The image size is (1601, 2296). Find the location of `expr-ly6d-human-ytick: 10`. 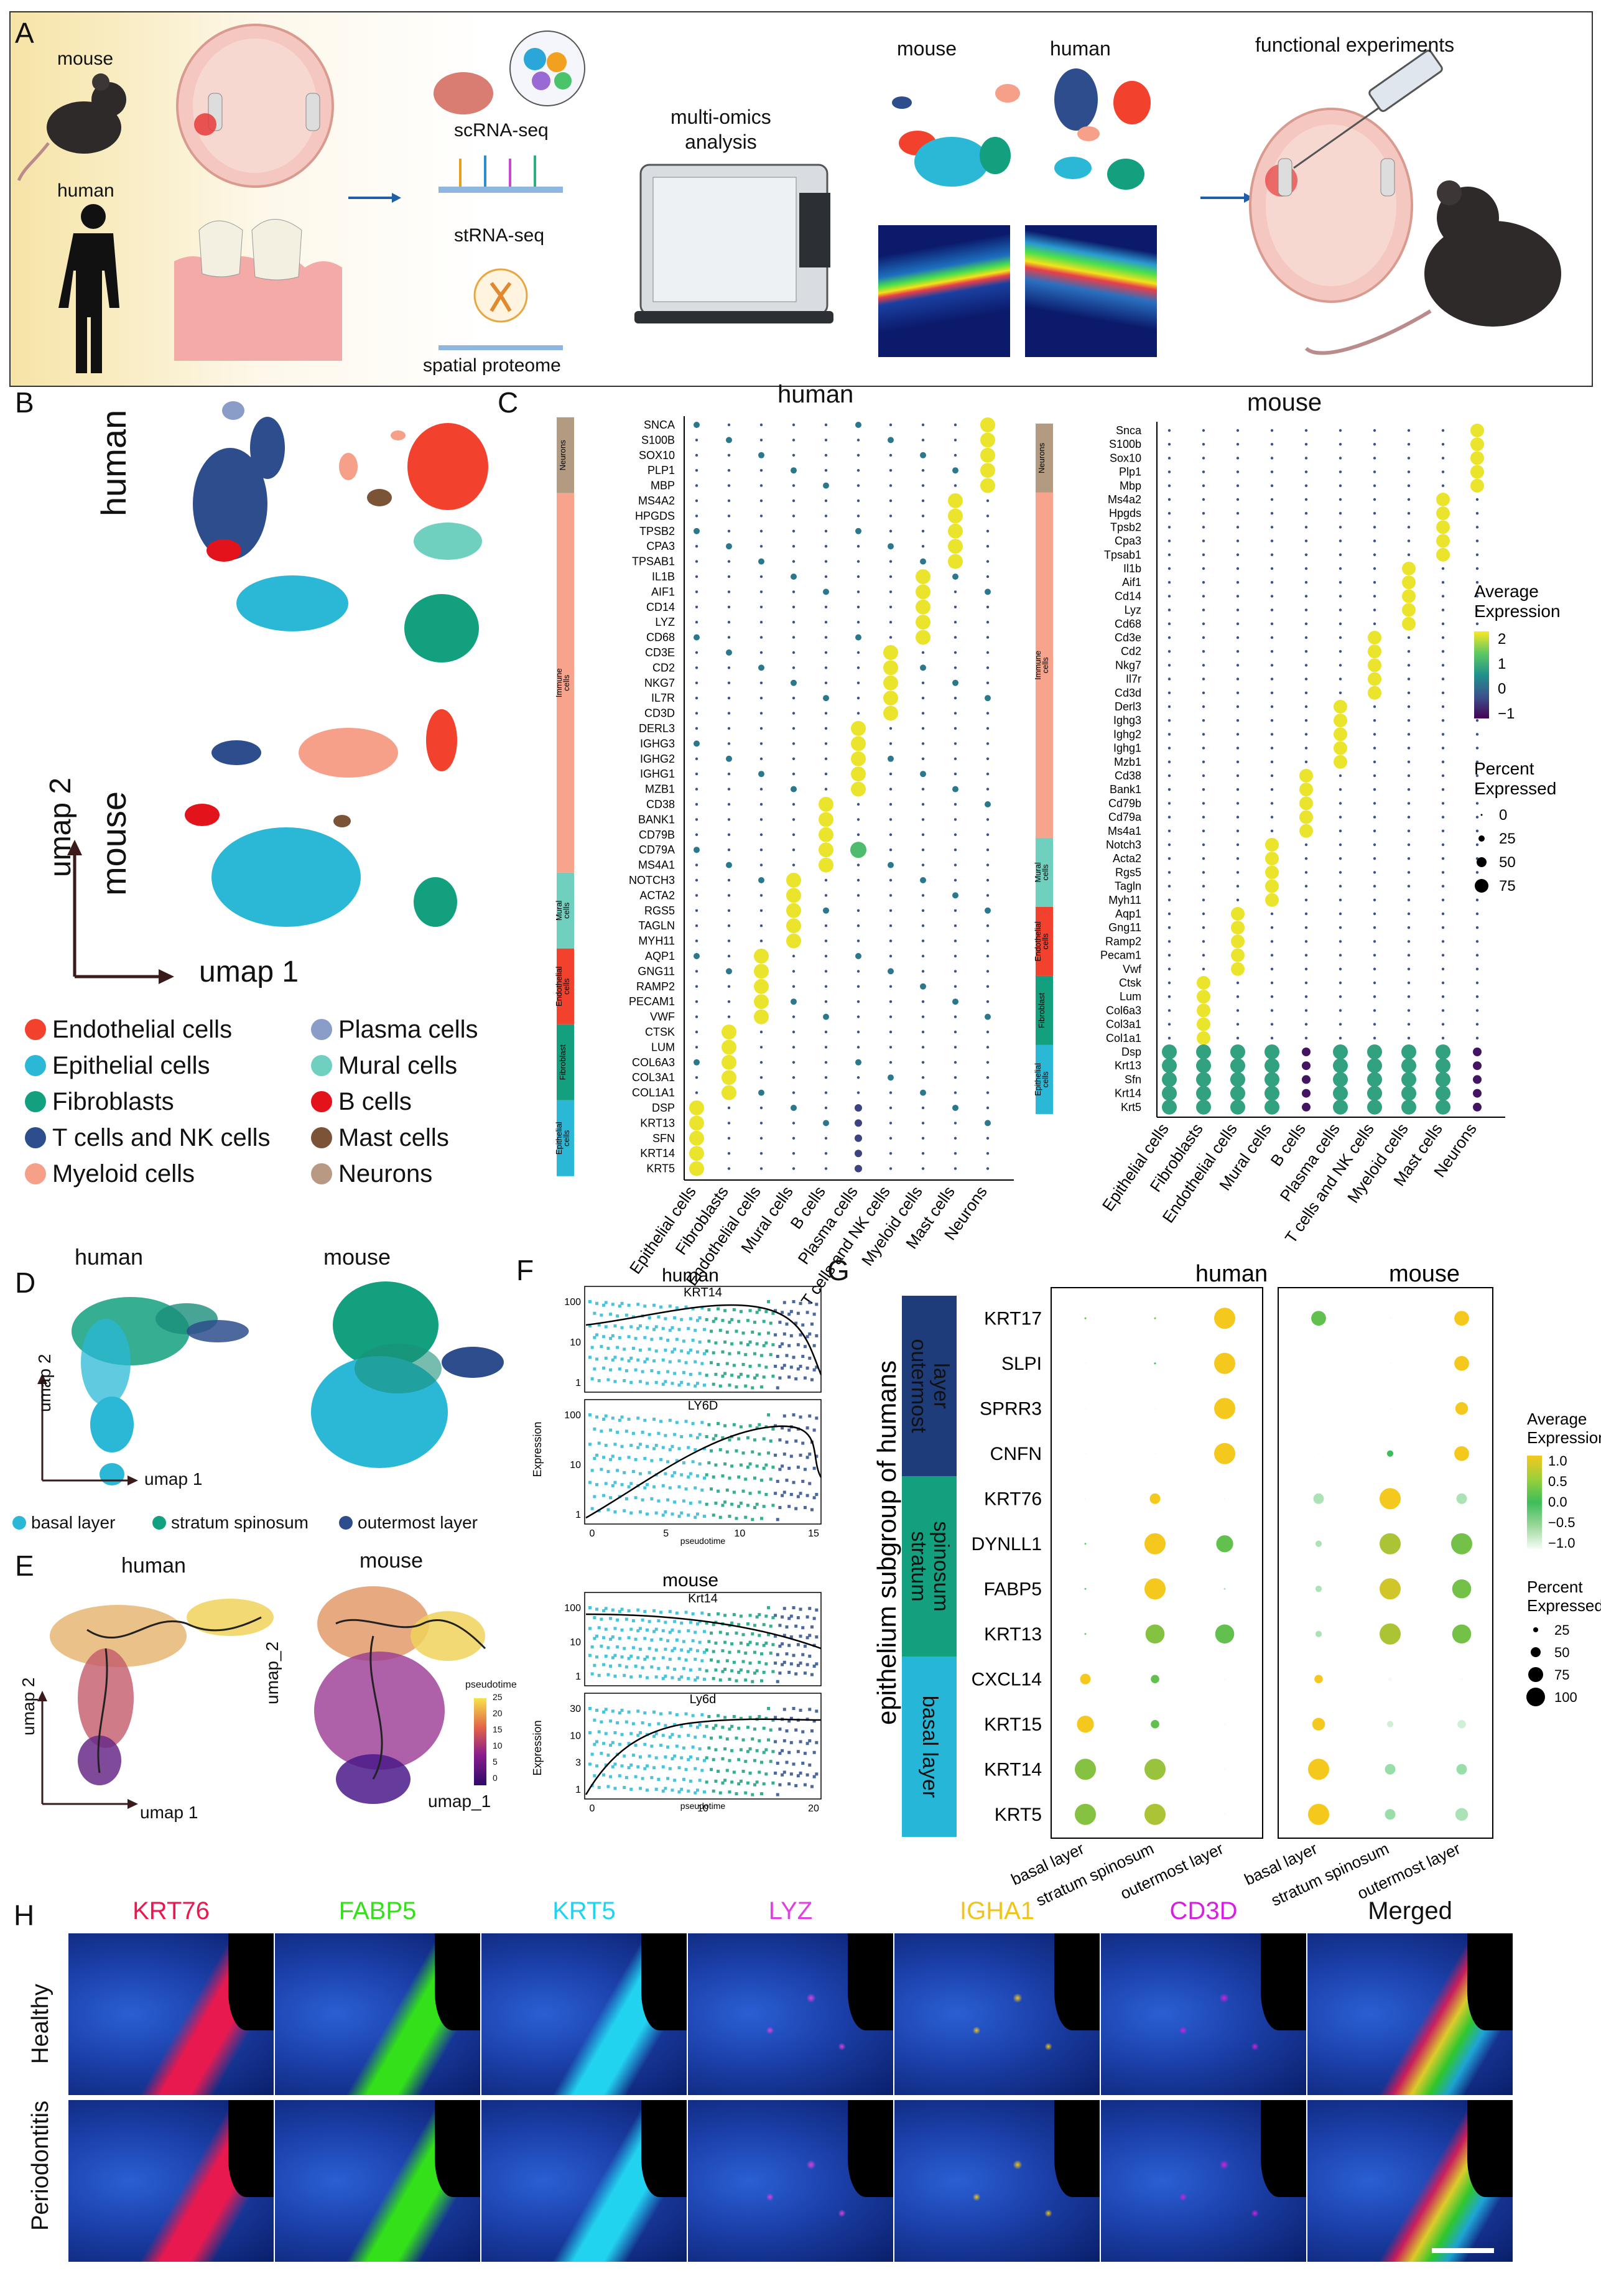

expr-ly6d-human-ytick: 10 is located at coordinates (575, 1465).